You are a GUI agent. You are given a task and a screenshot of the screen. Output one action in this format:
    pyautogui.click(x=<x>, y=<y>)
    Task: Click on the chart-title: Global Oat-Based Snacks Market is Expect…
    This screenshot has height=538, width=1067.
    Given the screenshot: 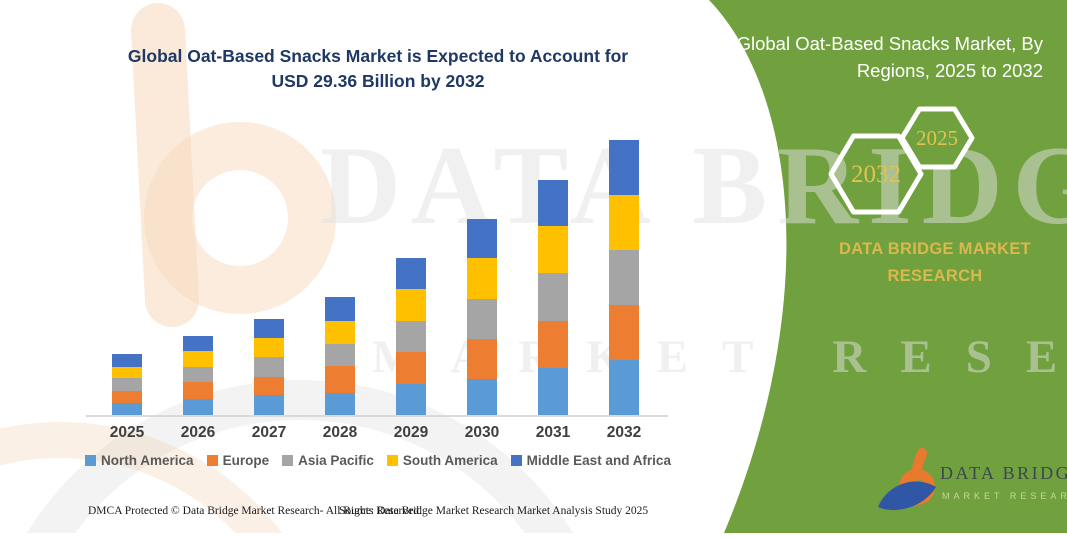 What is the action you would take?
    pyautogui.click(x=378, y=69)
    